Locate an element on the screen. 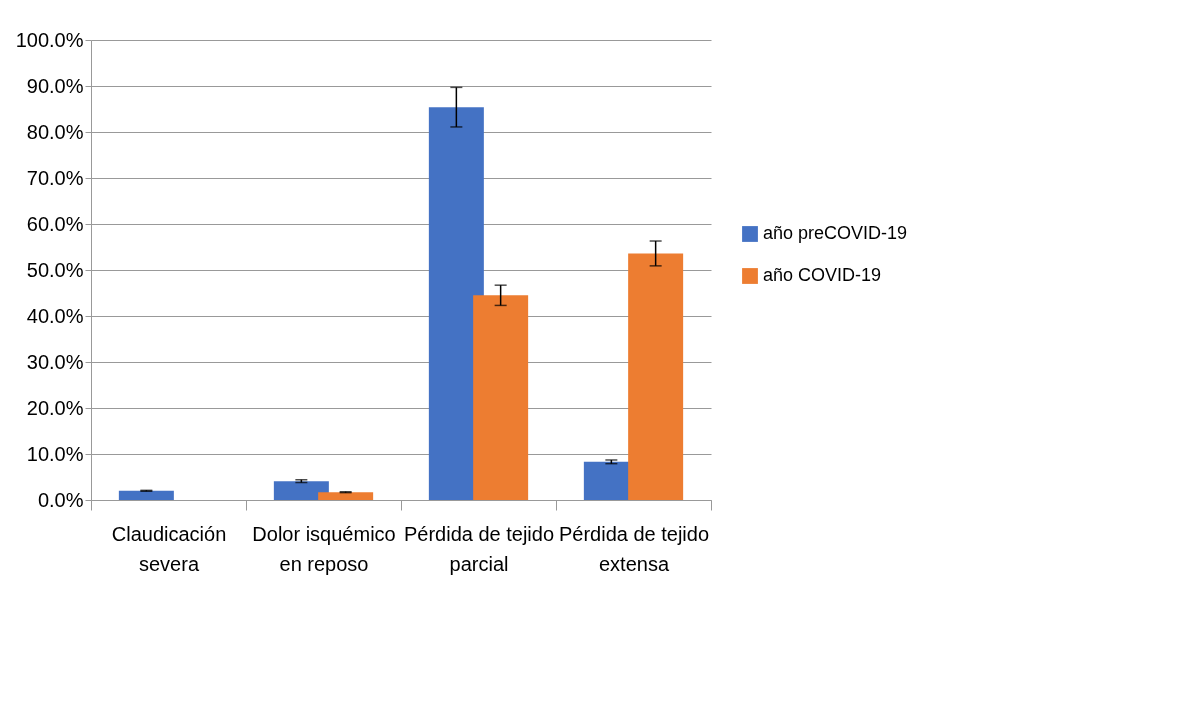 The width and height of the screenshot is (1186, 721). y-tick-label: 90.0% is located at coordinates (55, 85).